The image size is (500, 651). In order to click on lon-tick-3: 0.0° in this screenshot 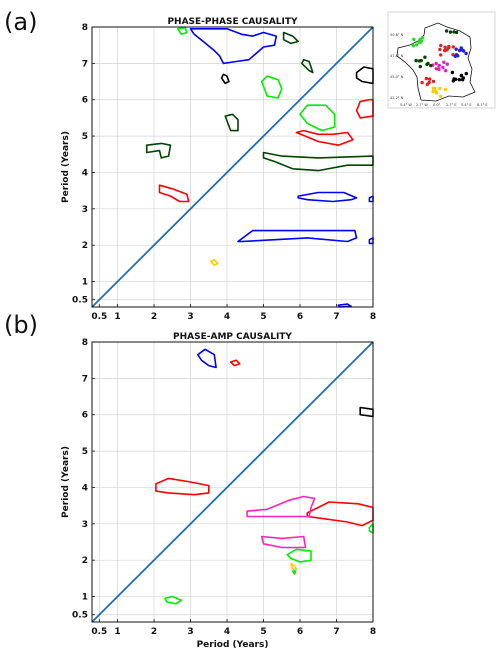, I will do `click(437, 105)`.